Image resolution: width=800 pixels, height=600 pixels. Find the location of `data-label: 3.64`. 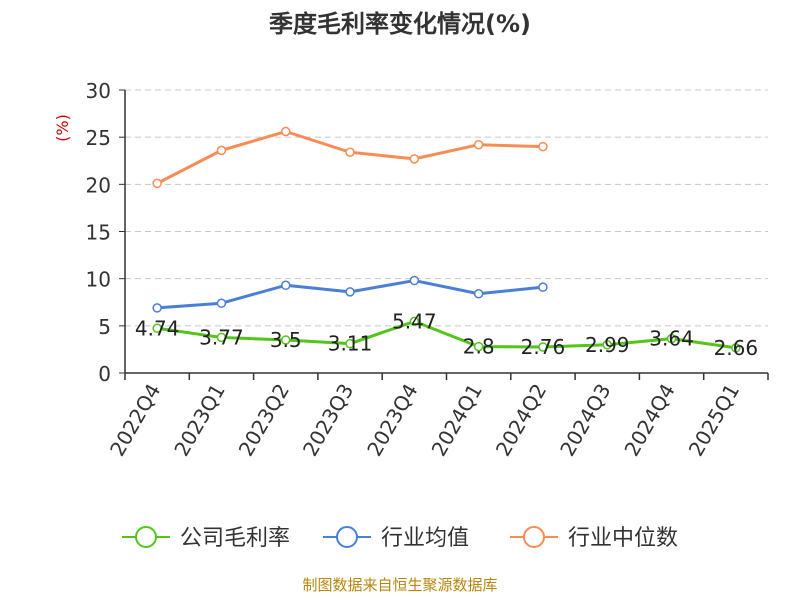

data-label: 3.64 is located at coordinates (671, 339).